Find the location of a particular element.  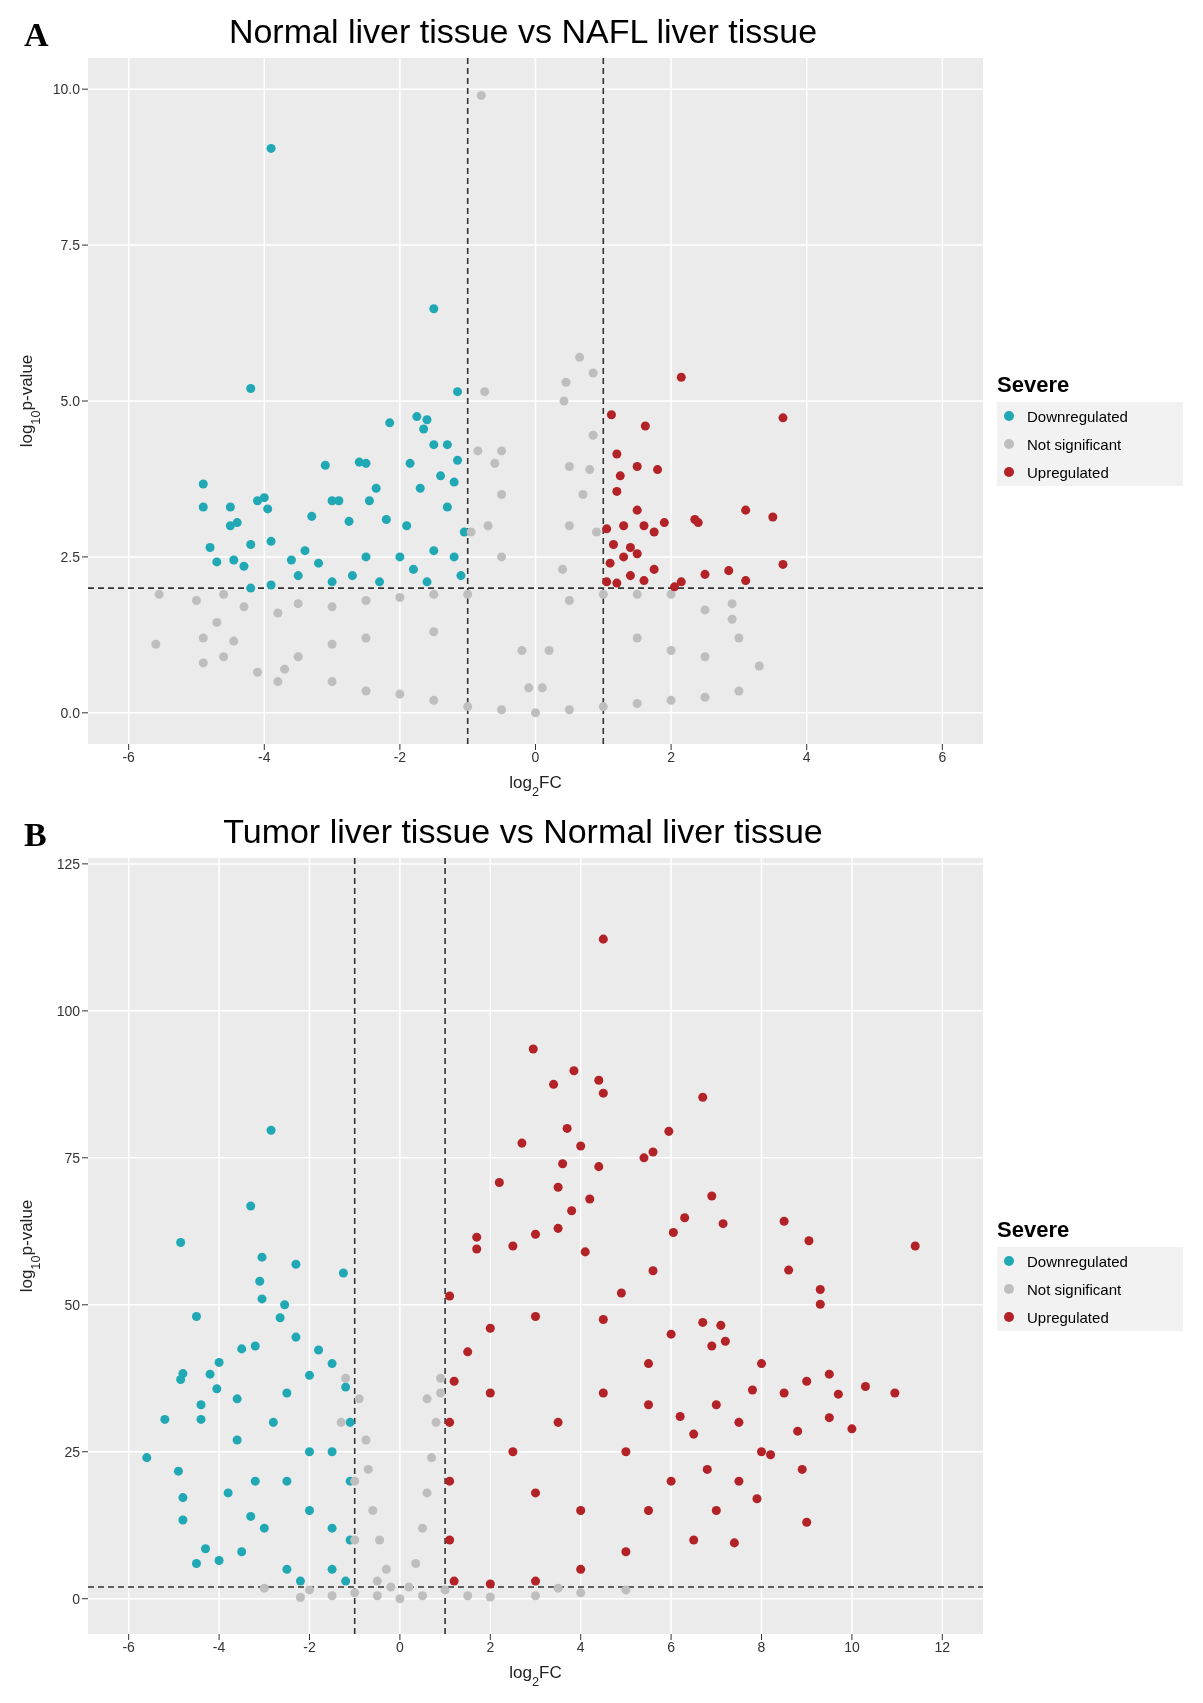

x-tick-label: 4 is located at coordinates (580, 1646).